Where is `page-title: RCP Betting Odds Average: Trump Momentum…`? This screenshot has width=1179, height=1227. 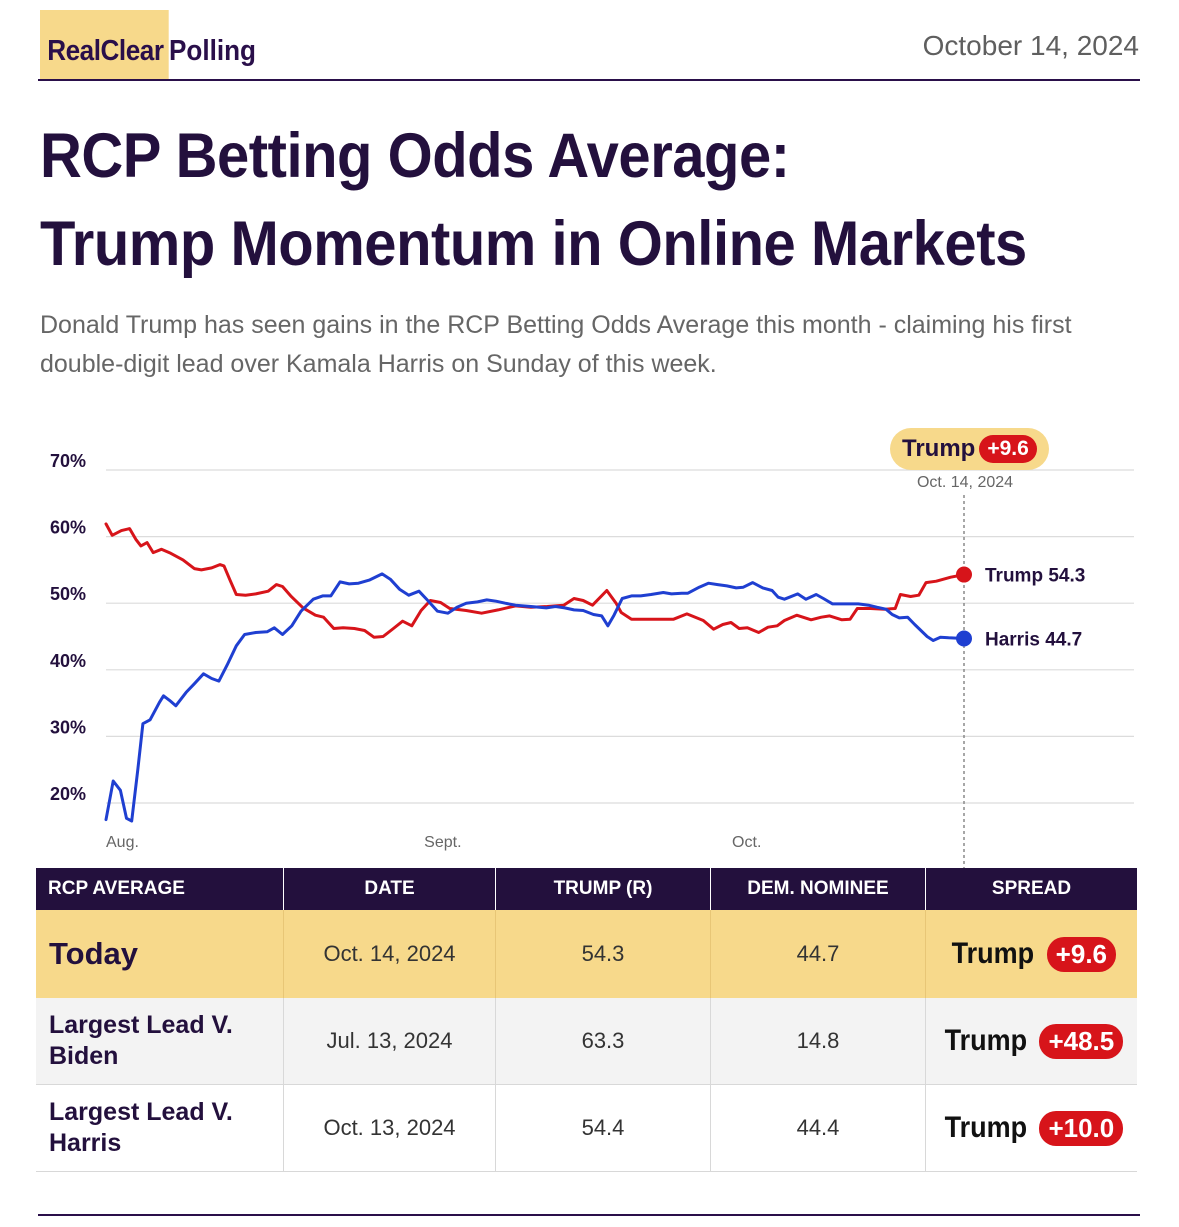 page-title: RCP Betting Odds Average: Trump Momentum… is located at coordinates (550, 200).